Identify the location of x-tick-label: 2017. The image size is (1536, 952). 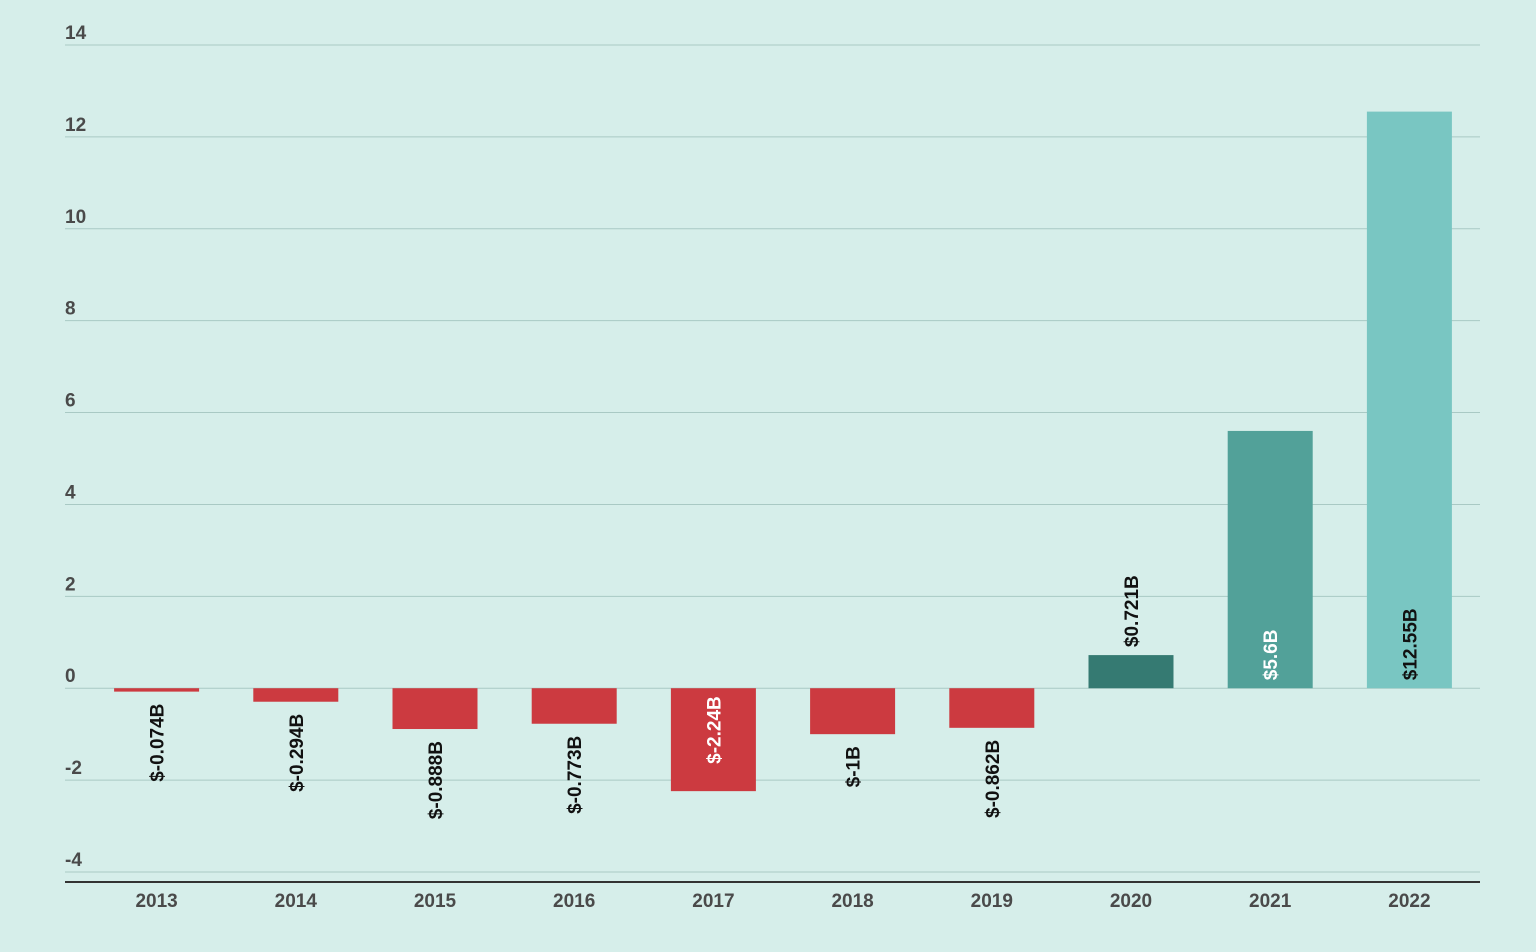
(713, 901).